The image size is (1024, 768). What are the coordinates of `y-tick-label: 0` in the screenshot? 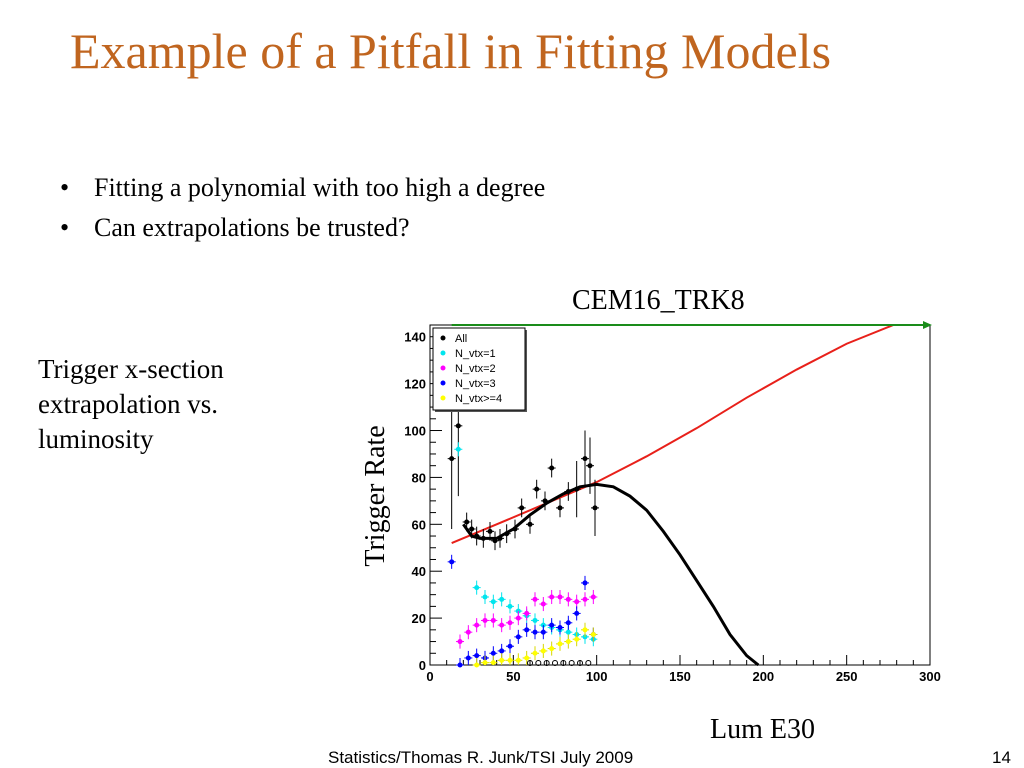 It's located at (422, 665).